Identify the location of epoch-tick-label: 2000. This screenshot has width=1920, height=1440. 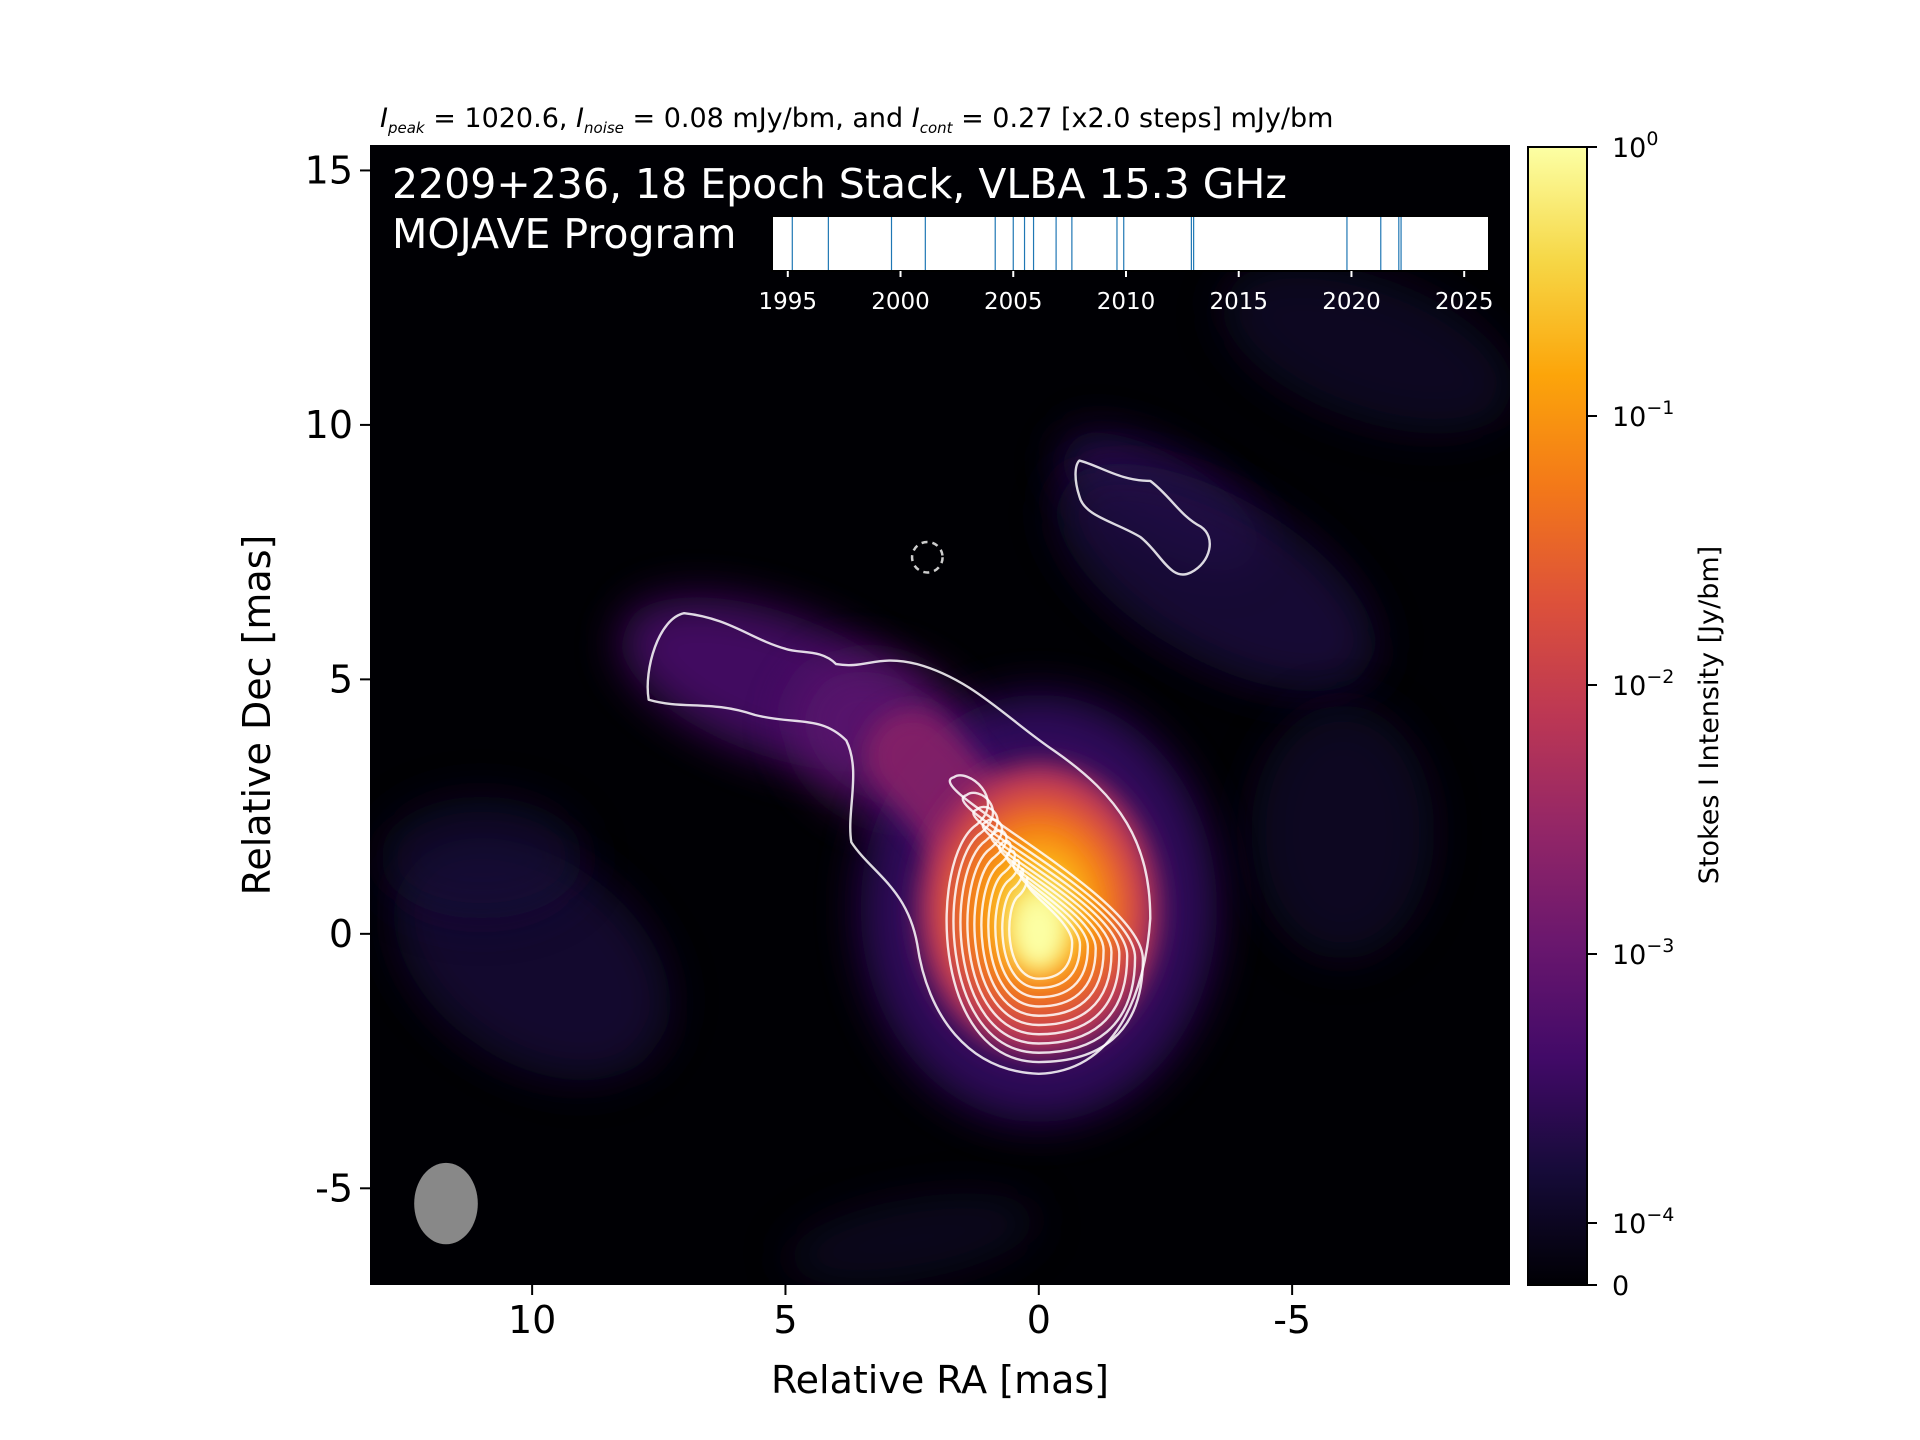
(900, 302).